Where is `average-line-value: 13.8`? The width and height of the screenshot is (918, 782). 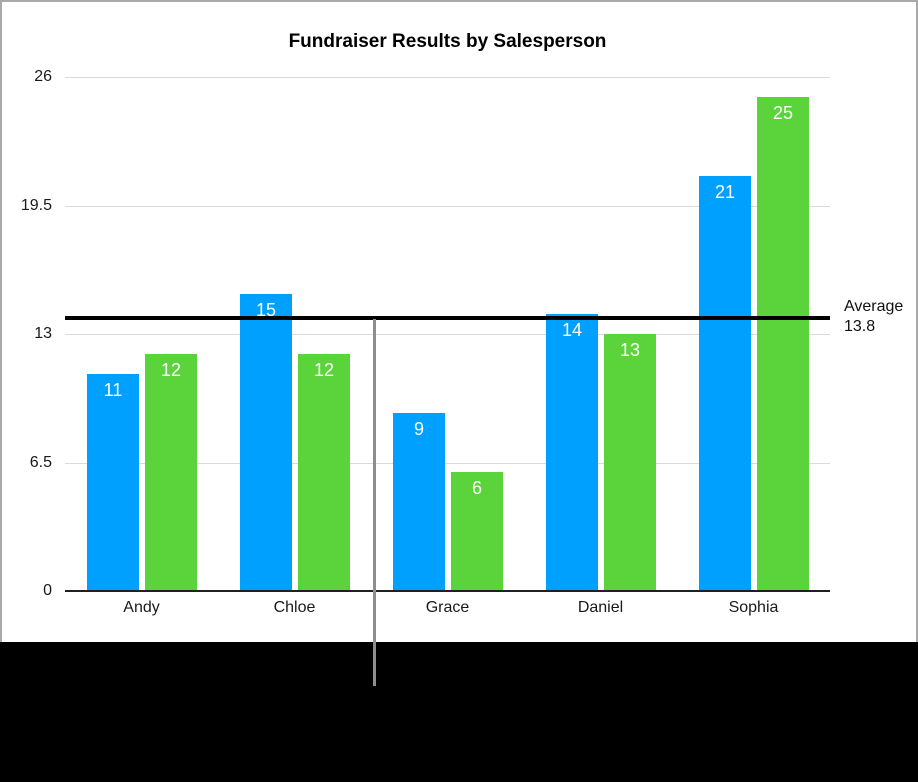
average-line-value: 13.8 is located at coordinates (860, 326).